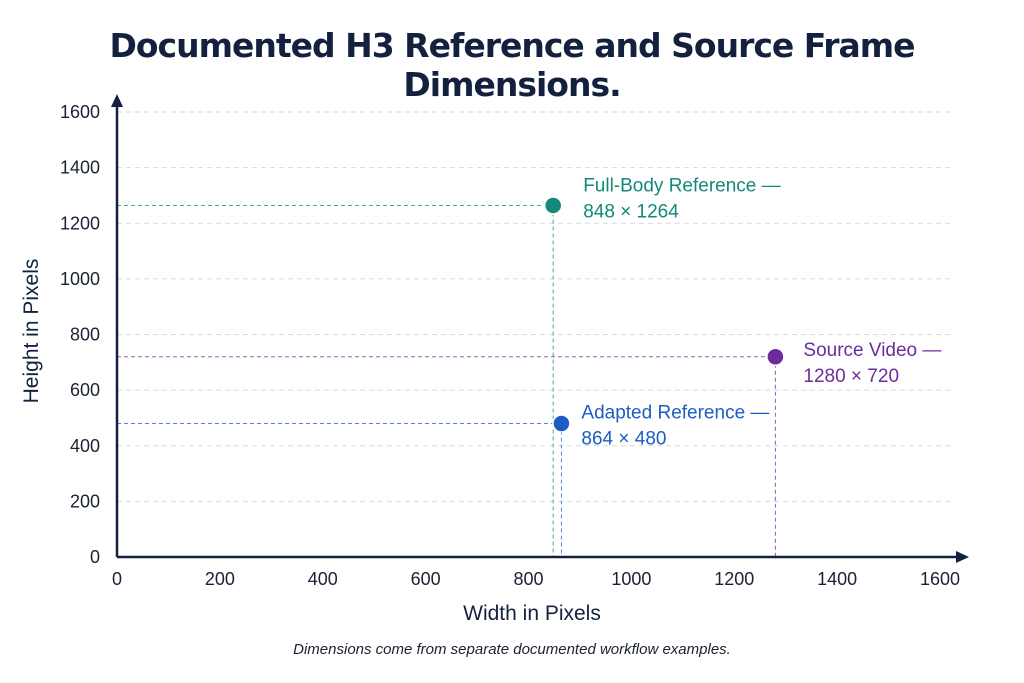 The height and width of the screenshot is (683, 1024). Describe the element at coordinates (681, 185) in the screenshot. I see `point-label: Full-Body Reference —` at that location.